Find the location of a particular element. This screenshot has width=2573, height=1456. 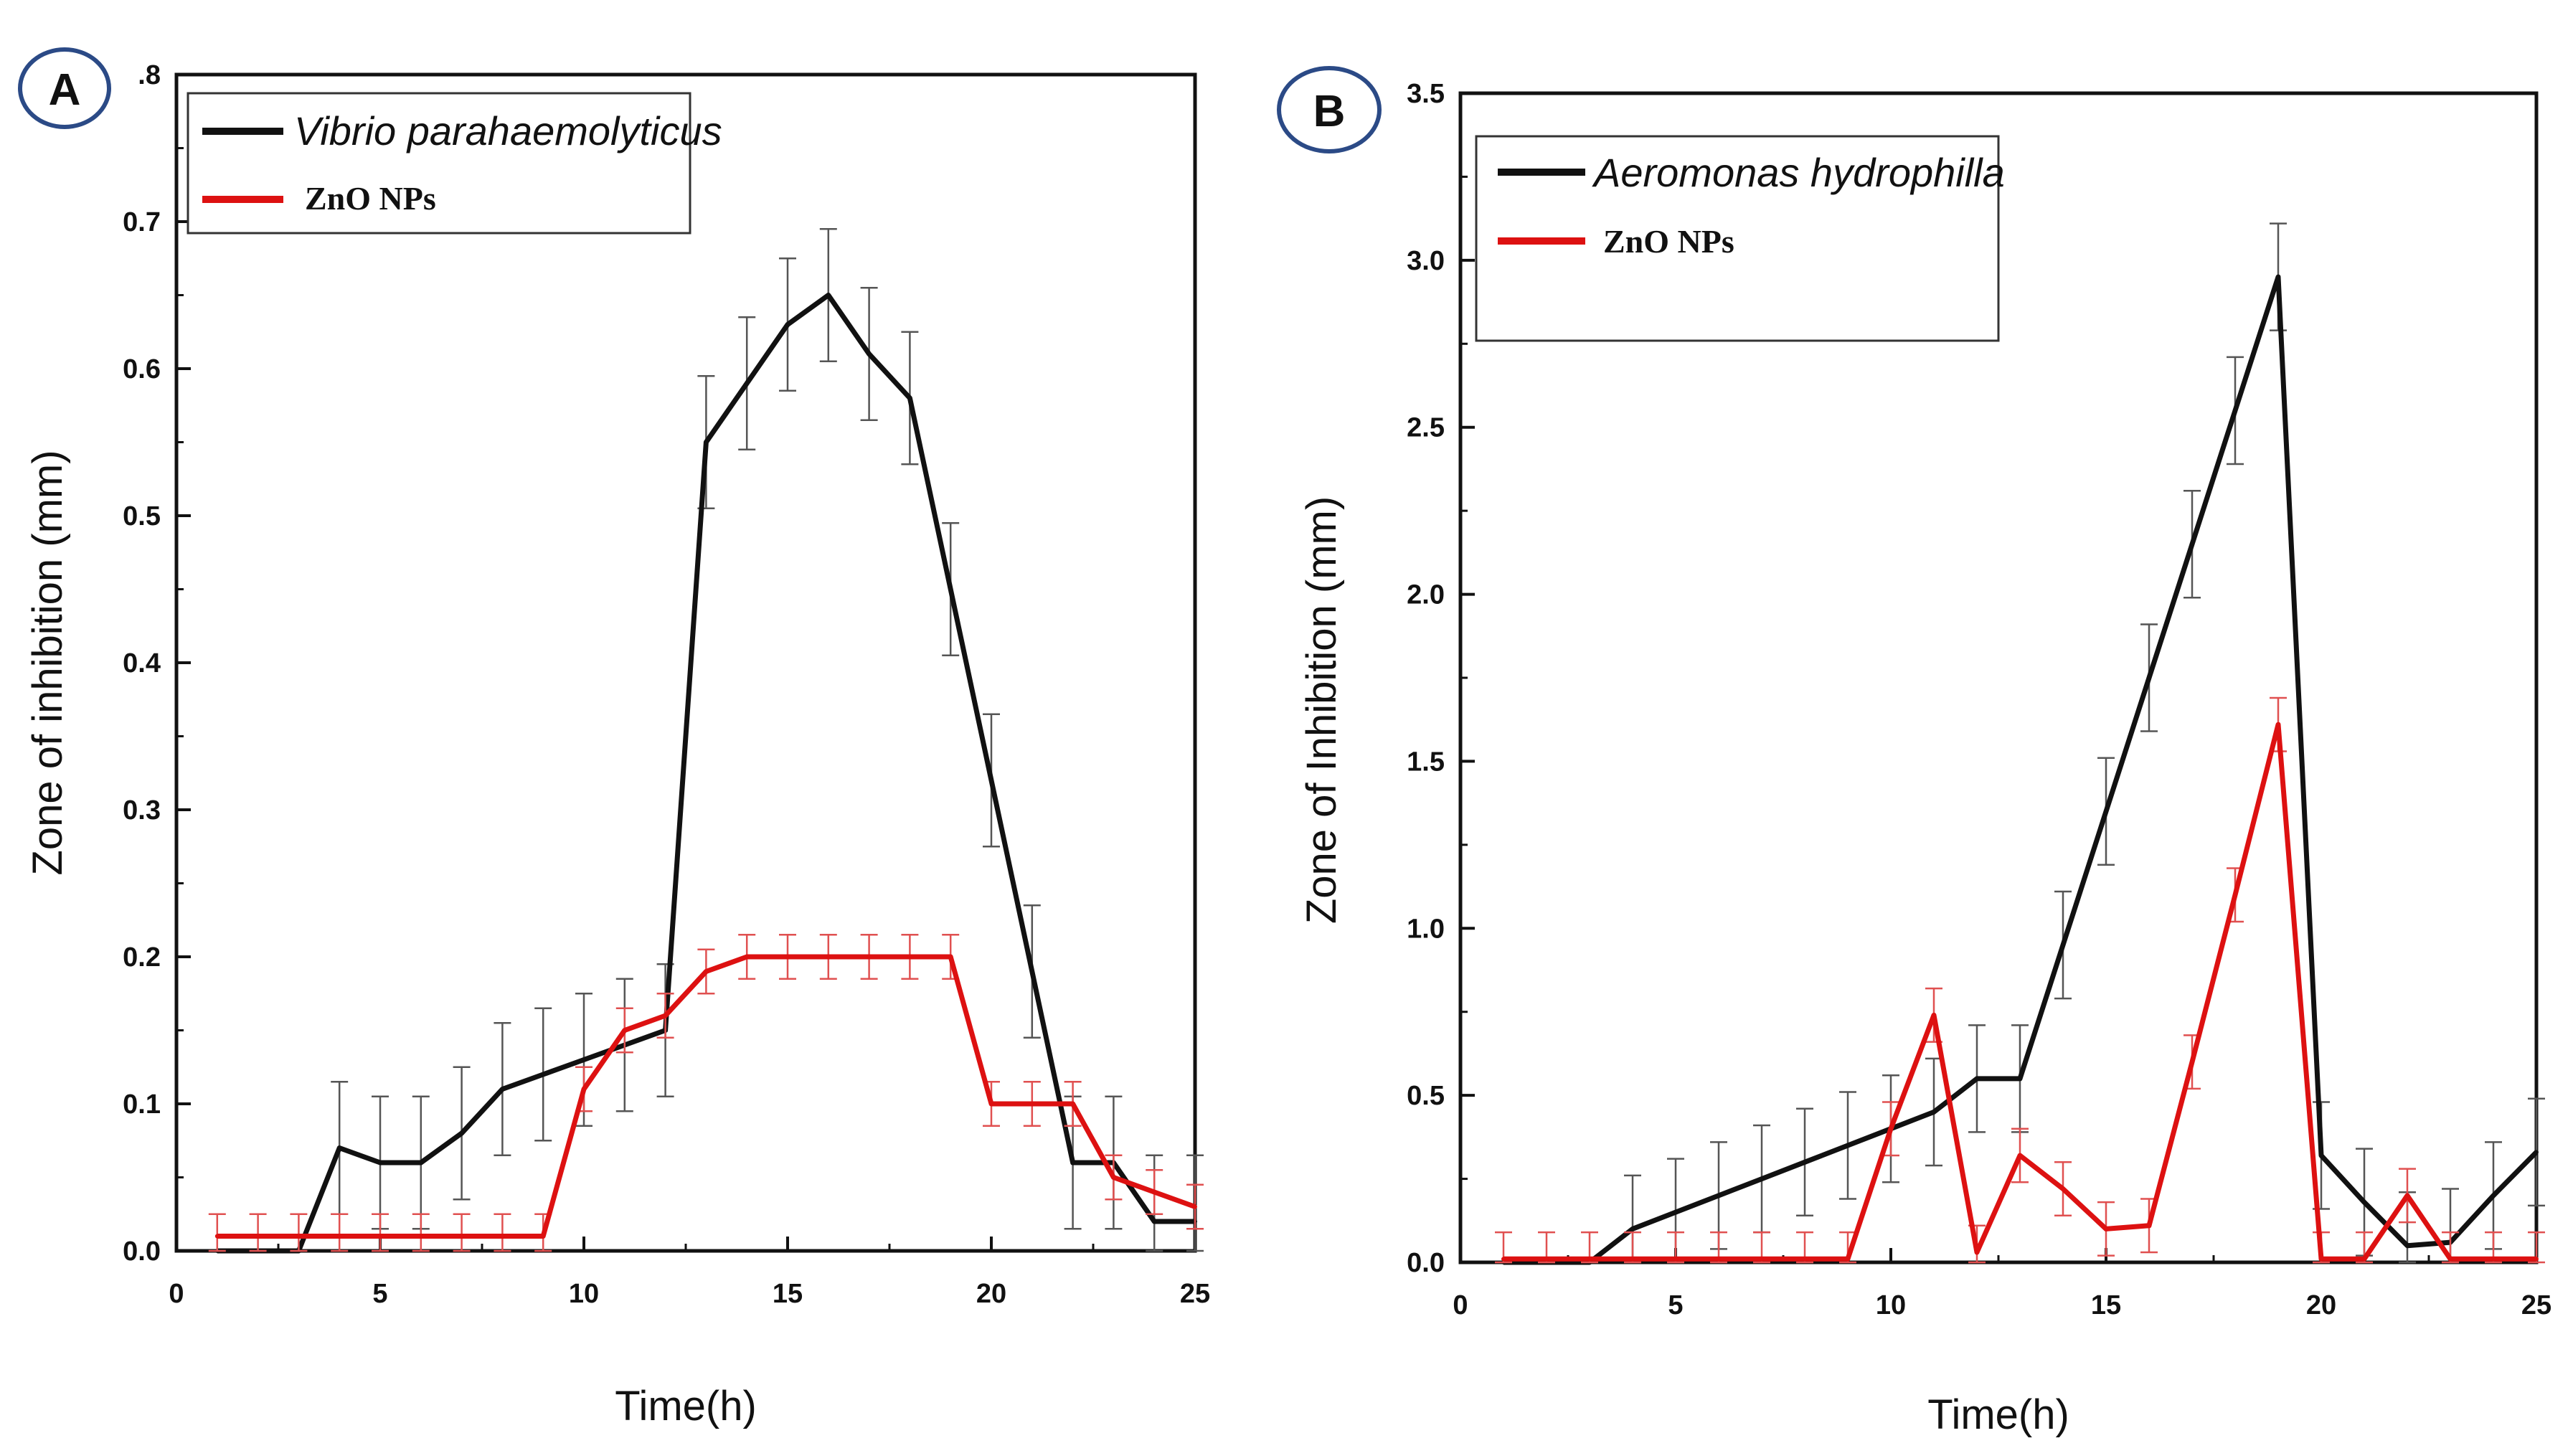

panel-b-x-tick-label-3: 15 is located at coordinates (2106, 1305).